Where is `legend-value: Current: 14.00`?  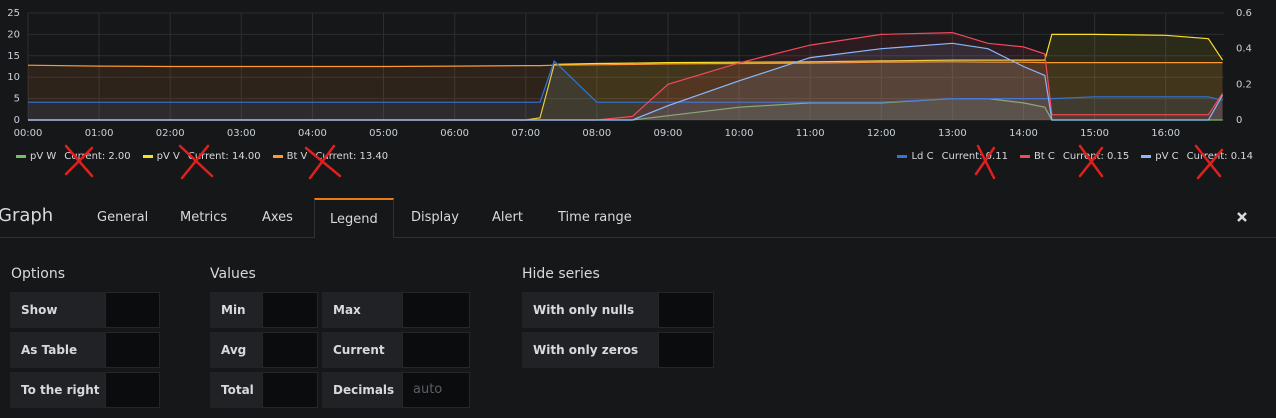 legend-value: Current: 14.00 is located at coordinates (224, 156).